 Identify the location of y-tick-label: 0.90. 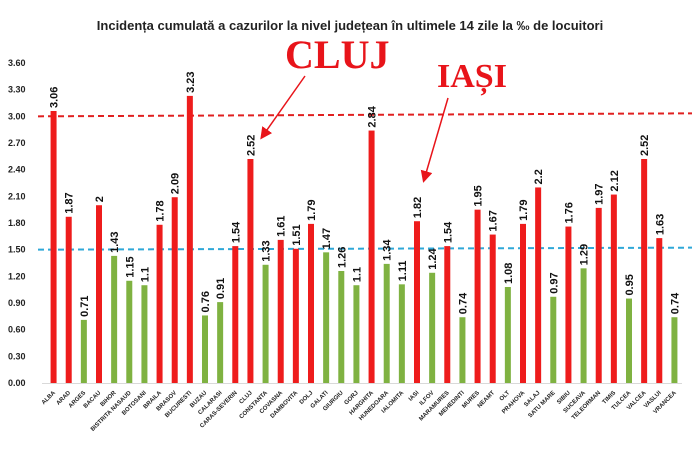
(17, 303).